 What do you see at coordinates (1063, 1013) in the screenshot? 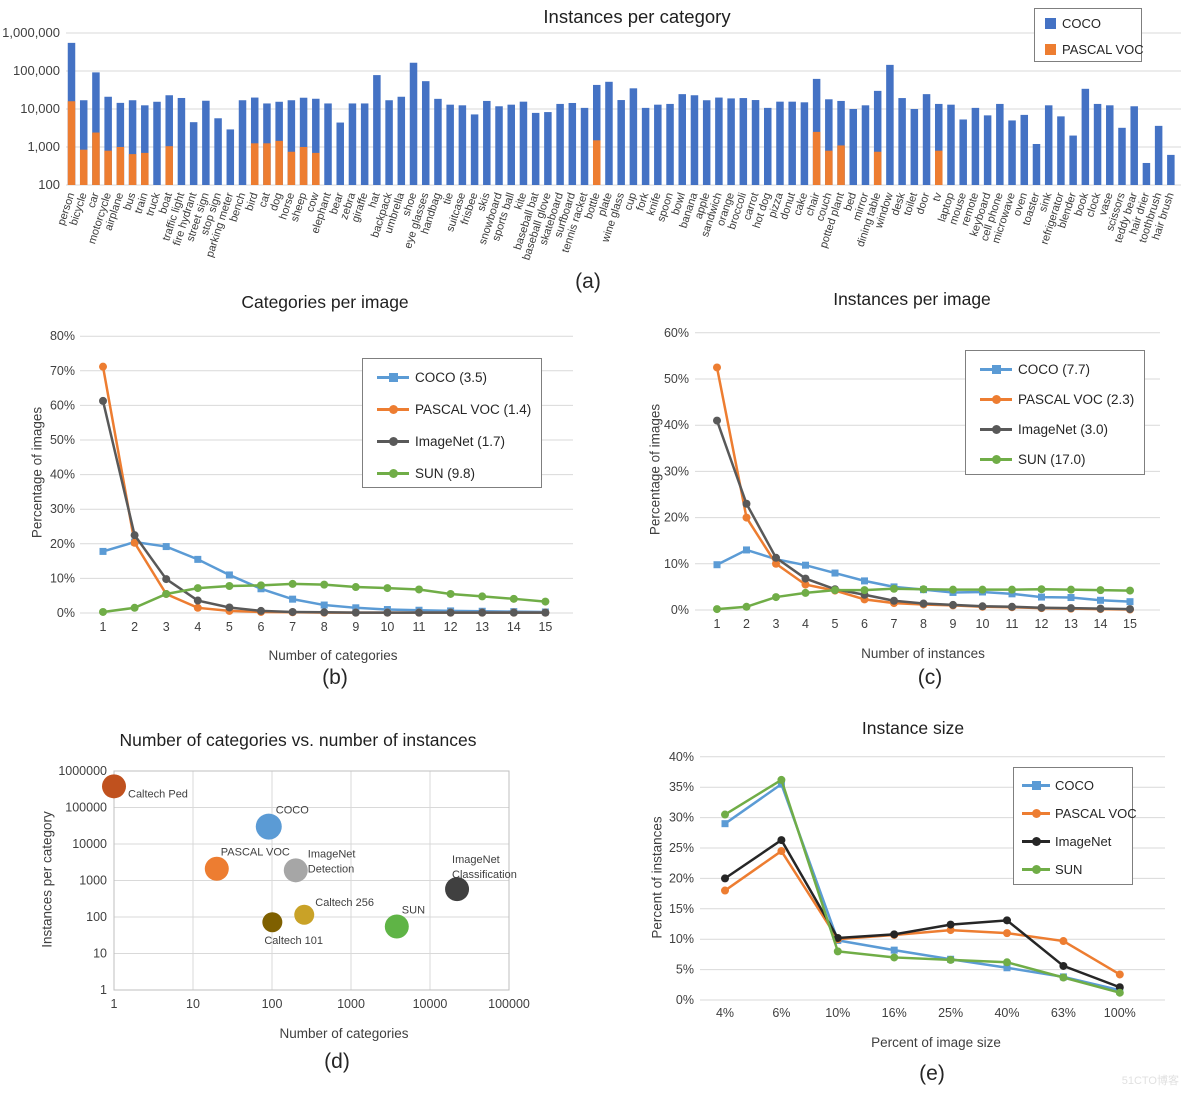
I see `svg-text: 63%` at bounding box center [1063, 1013].